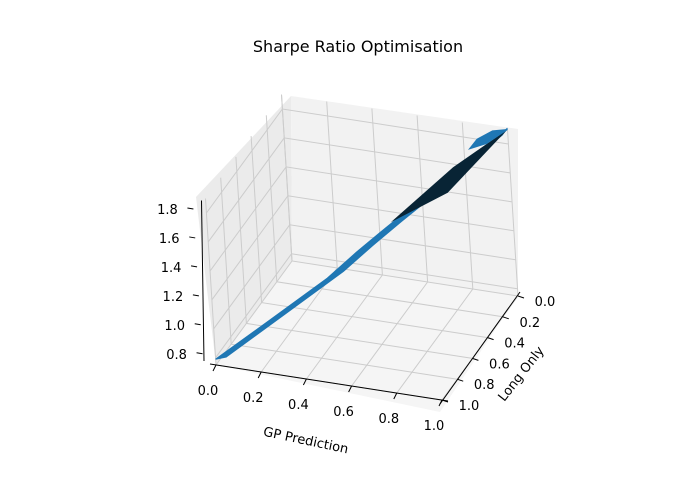 This screenshot has height=500, width=700. What do you see at coordinates (449, 176) in the screenshot?
I see `surface-underside` at bounding box center [449, 176].